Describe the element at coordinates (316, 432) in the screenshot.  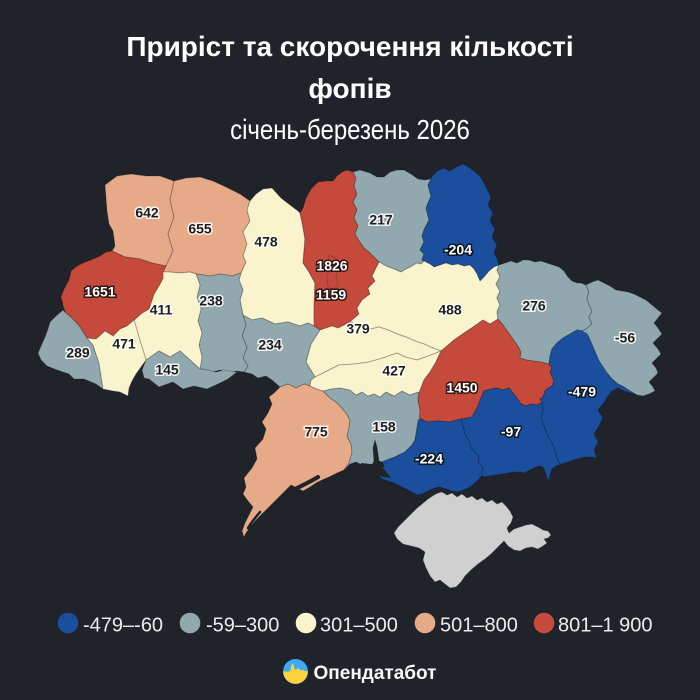
I see `svg-text: 775` at that location.